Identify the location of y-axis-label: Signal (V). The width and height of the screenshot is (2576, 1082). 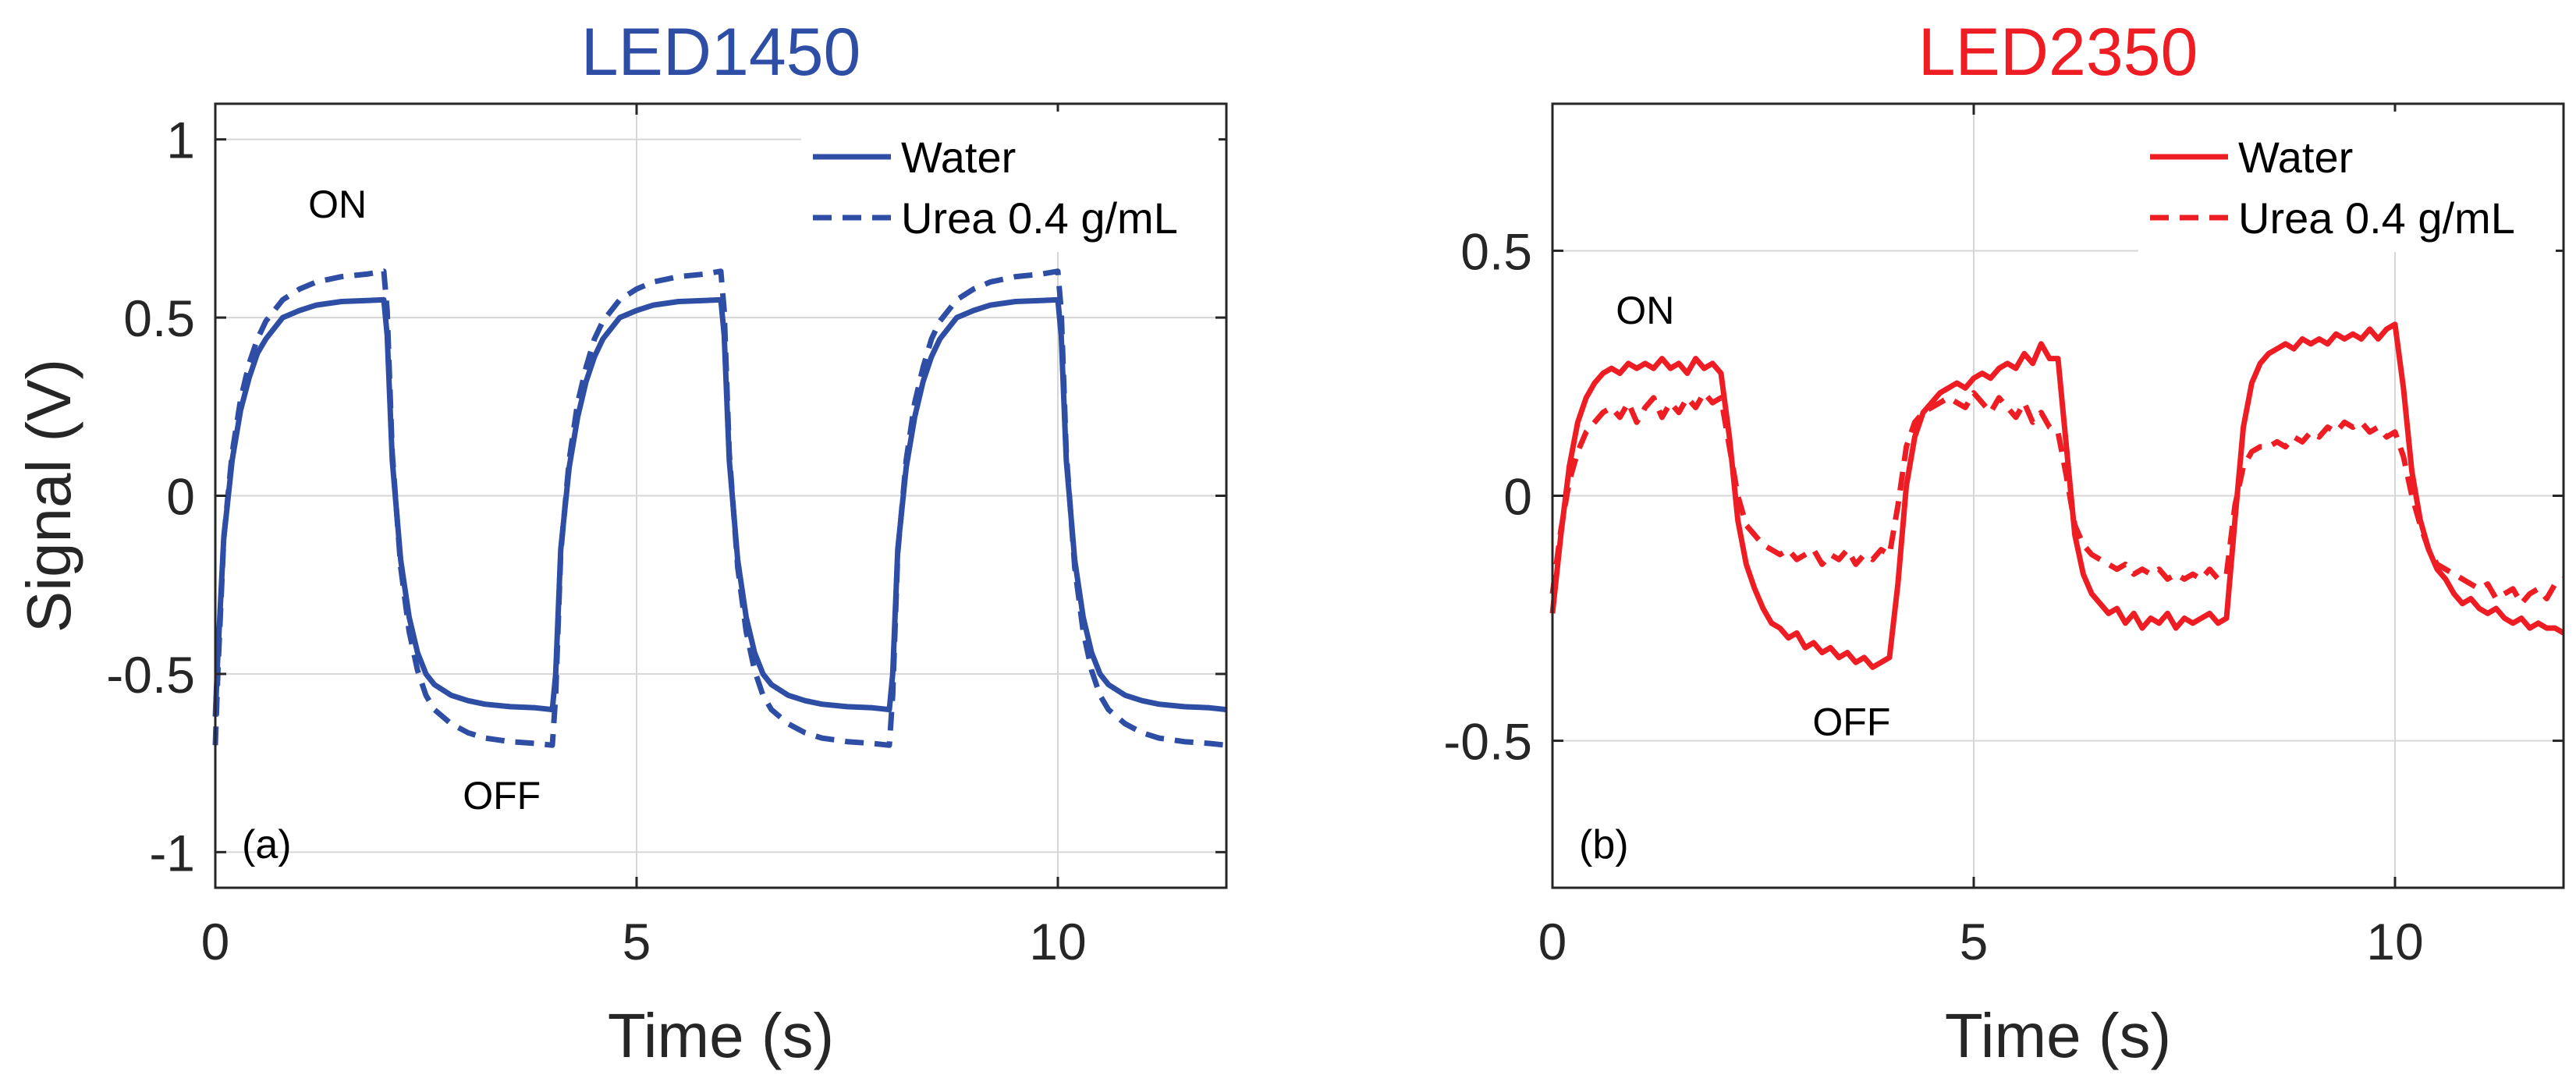
(48, 496).